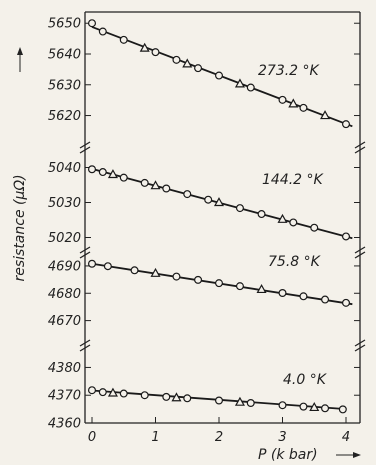  I want to click on y-tick-label: 5640, so click(64, 55).